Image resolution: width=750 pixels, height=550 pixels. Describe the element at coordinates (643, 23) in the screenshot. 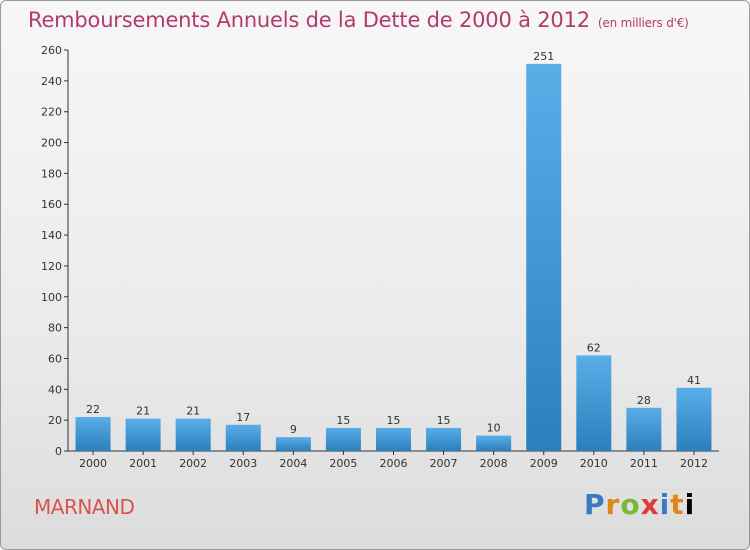

I see `chart-unit: (en milliers d'€)` at that location.